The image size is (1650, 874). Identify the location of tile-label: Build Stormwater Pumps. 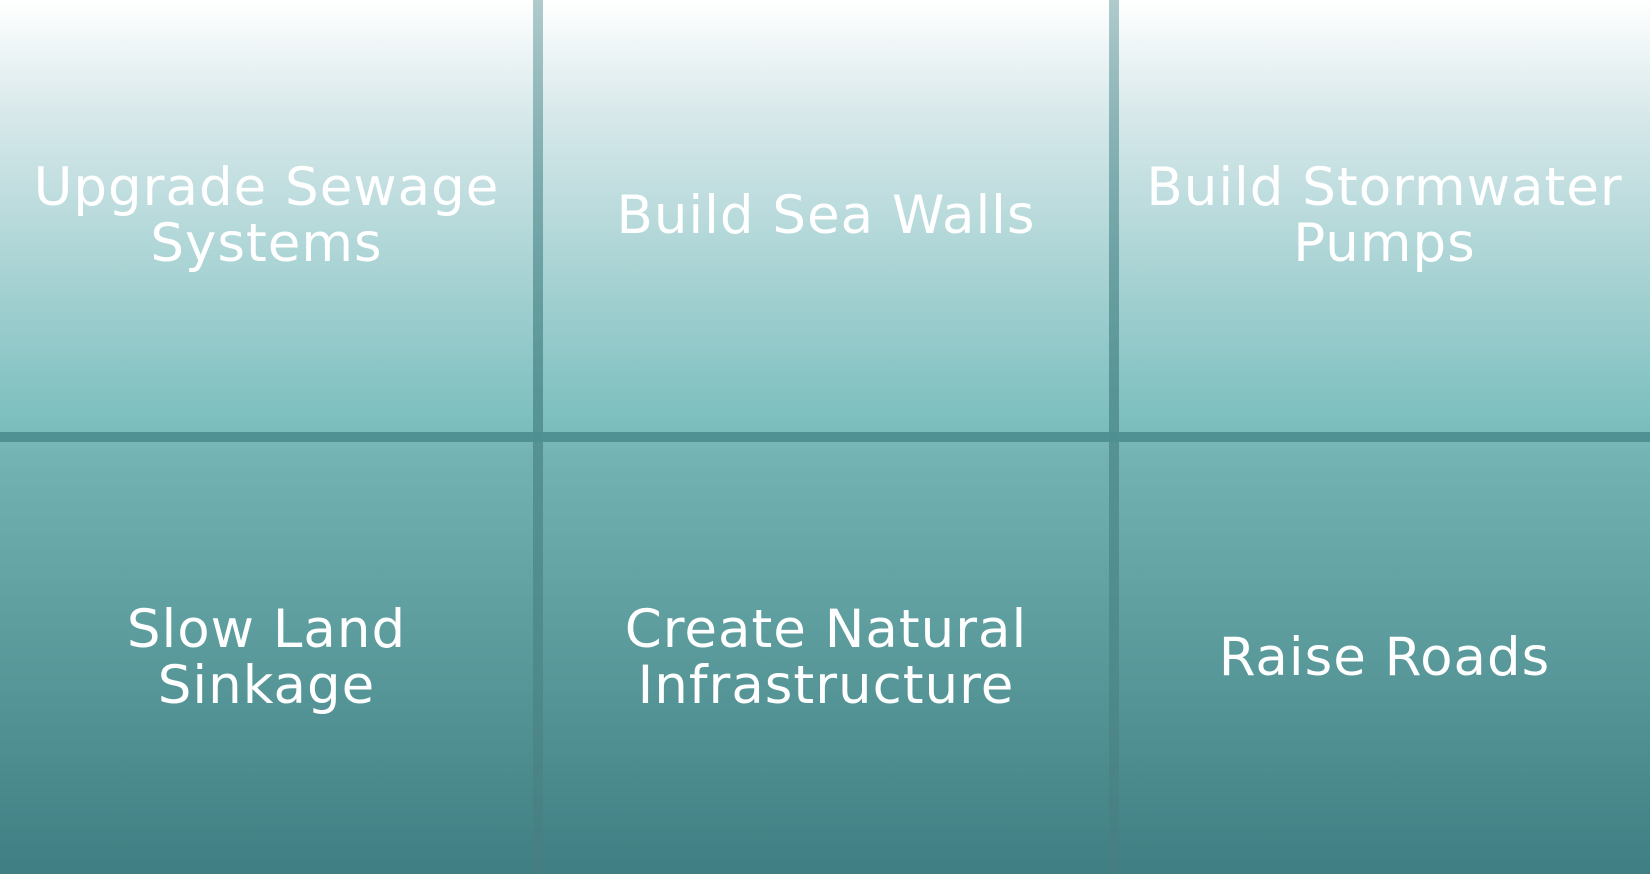
(1384, 215).